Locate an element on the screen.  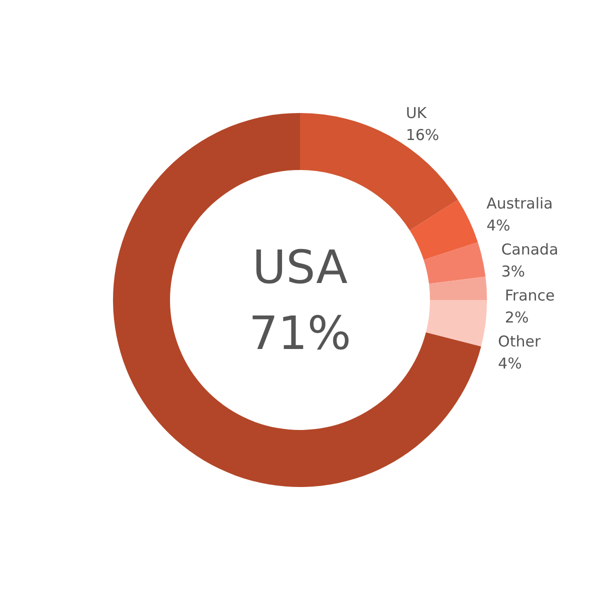
slice-label: UK is located at coordinates (417, 113).